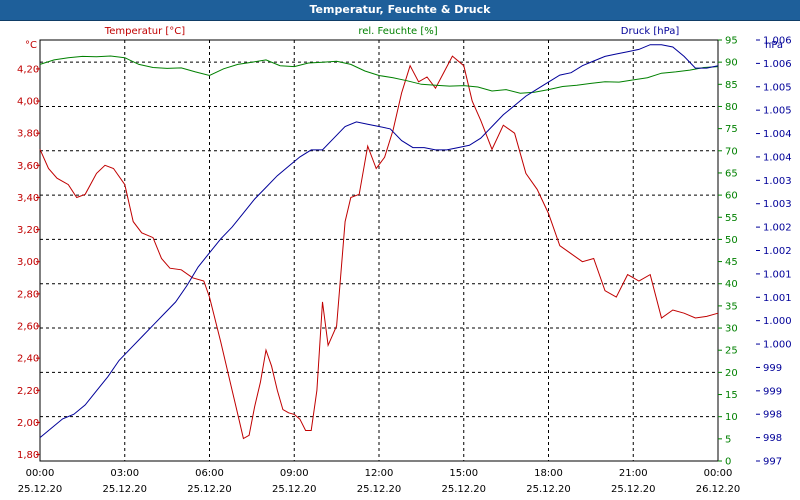  Describe the element at coordinates (650, 31) in the screenshot. I see `pressure-axis-title: Druck [hPa]` at that location.